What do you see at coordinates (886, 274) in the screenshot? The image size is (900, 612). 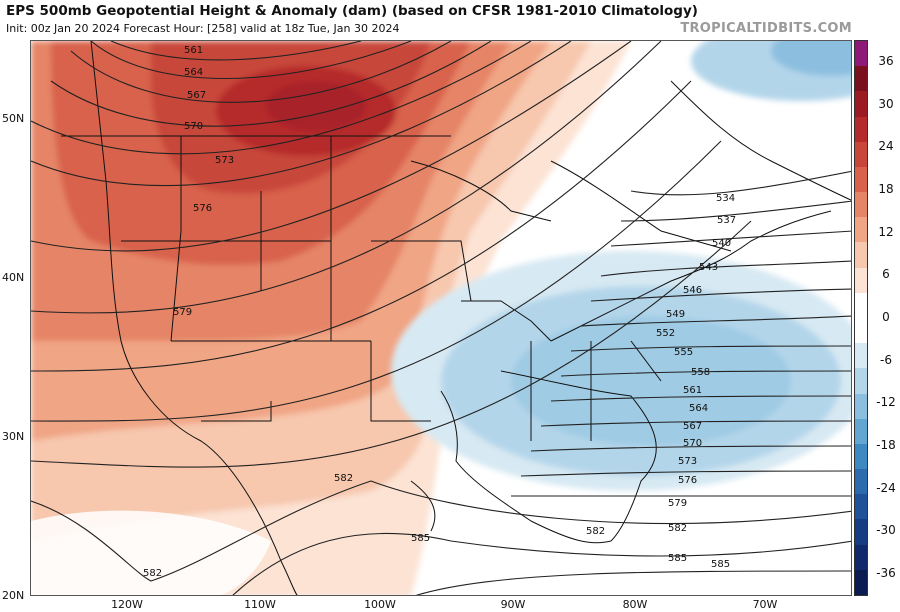 I see `colorbar-label: 6` at bounding box center [886, 274].